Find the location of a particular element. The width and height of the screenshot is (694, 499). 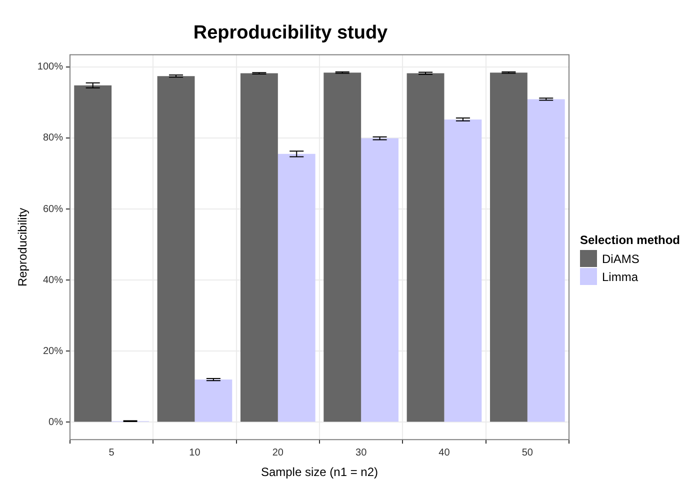

y-tick-label: 20% is located at coordinates (53, 351).